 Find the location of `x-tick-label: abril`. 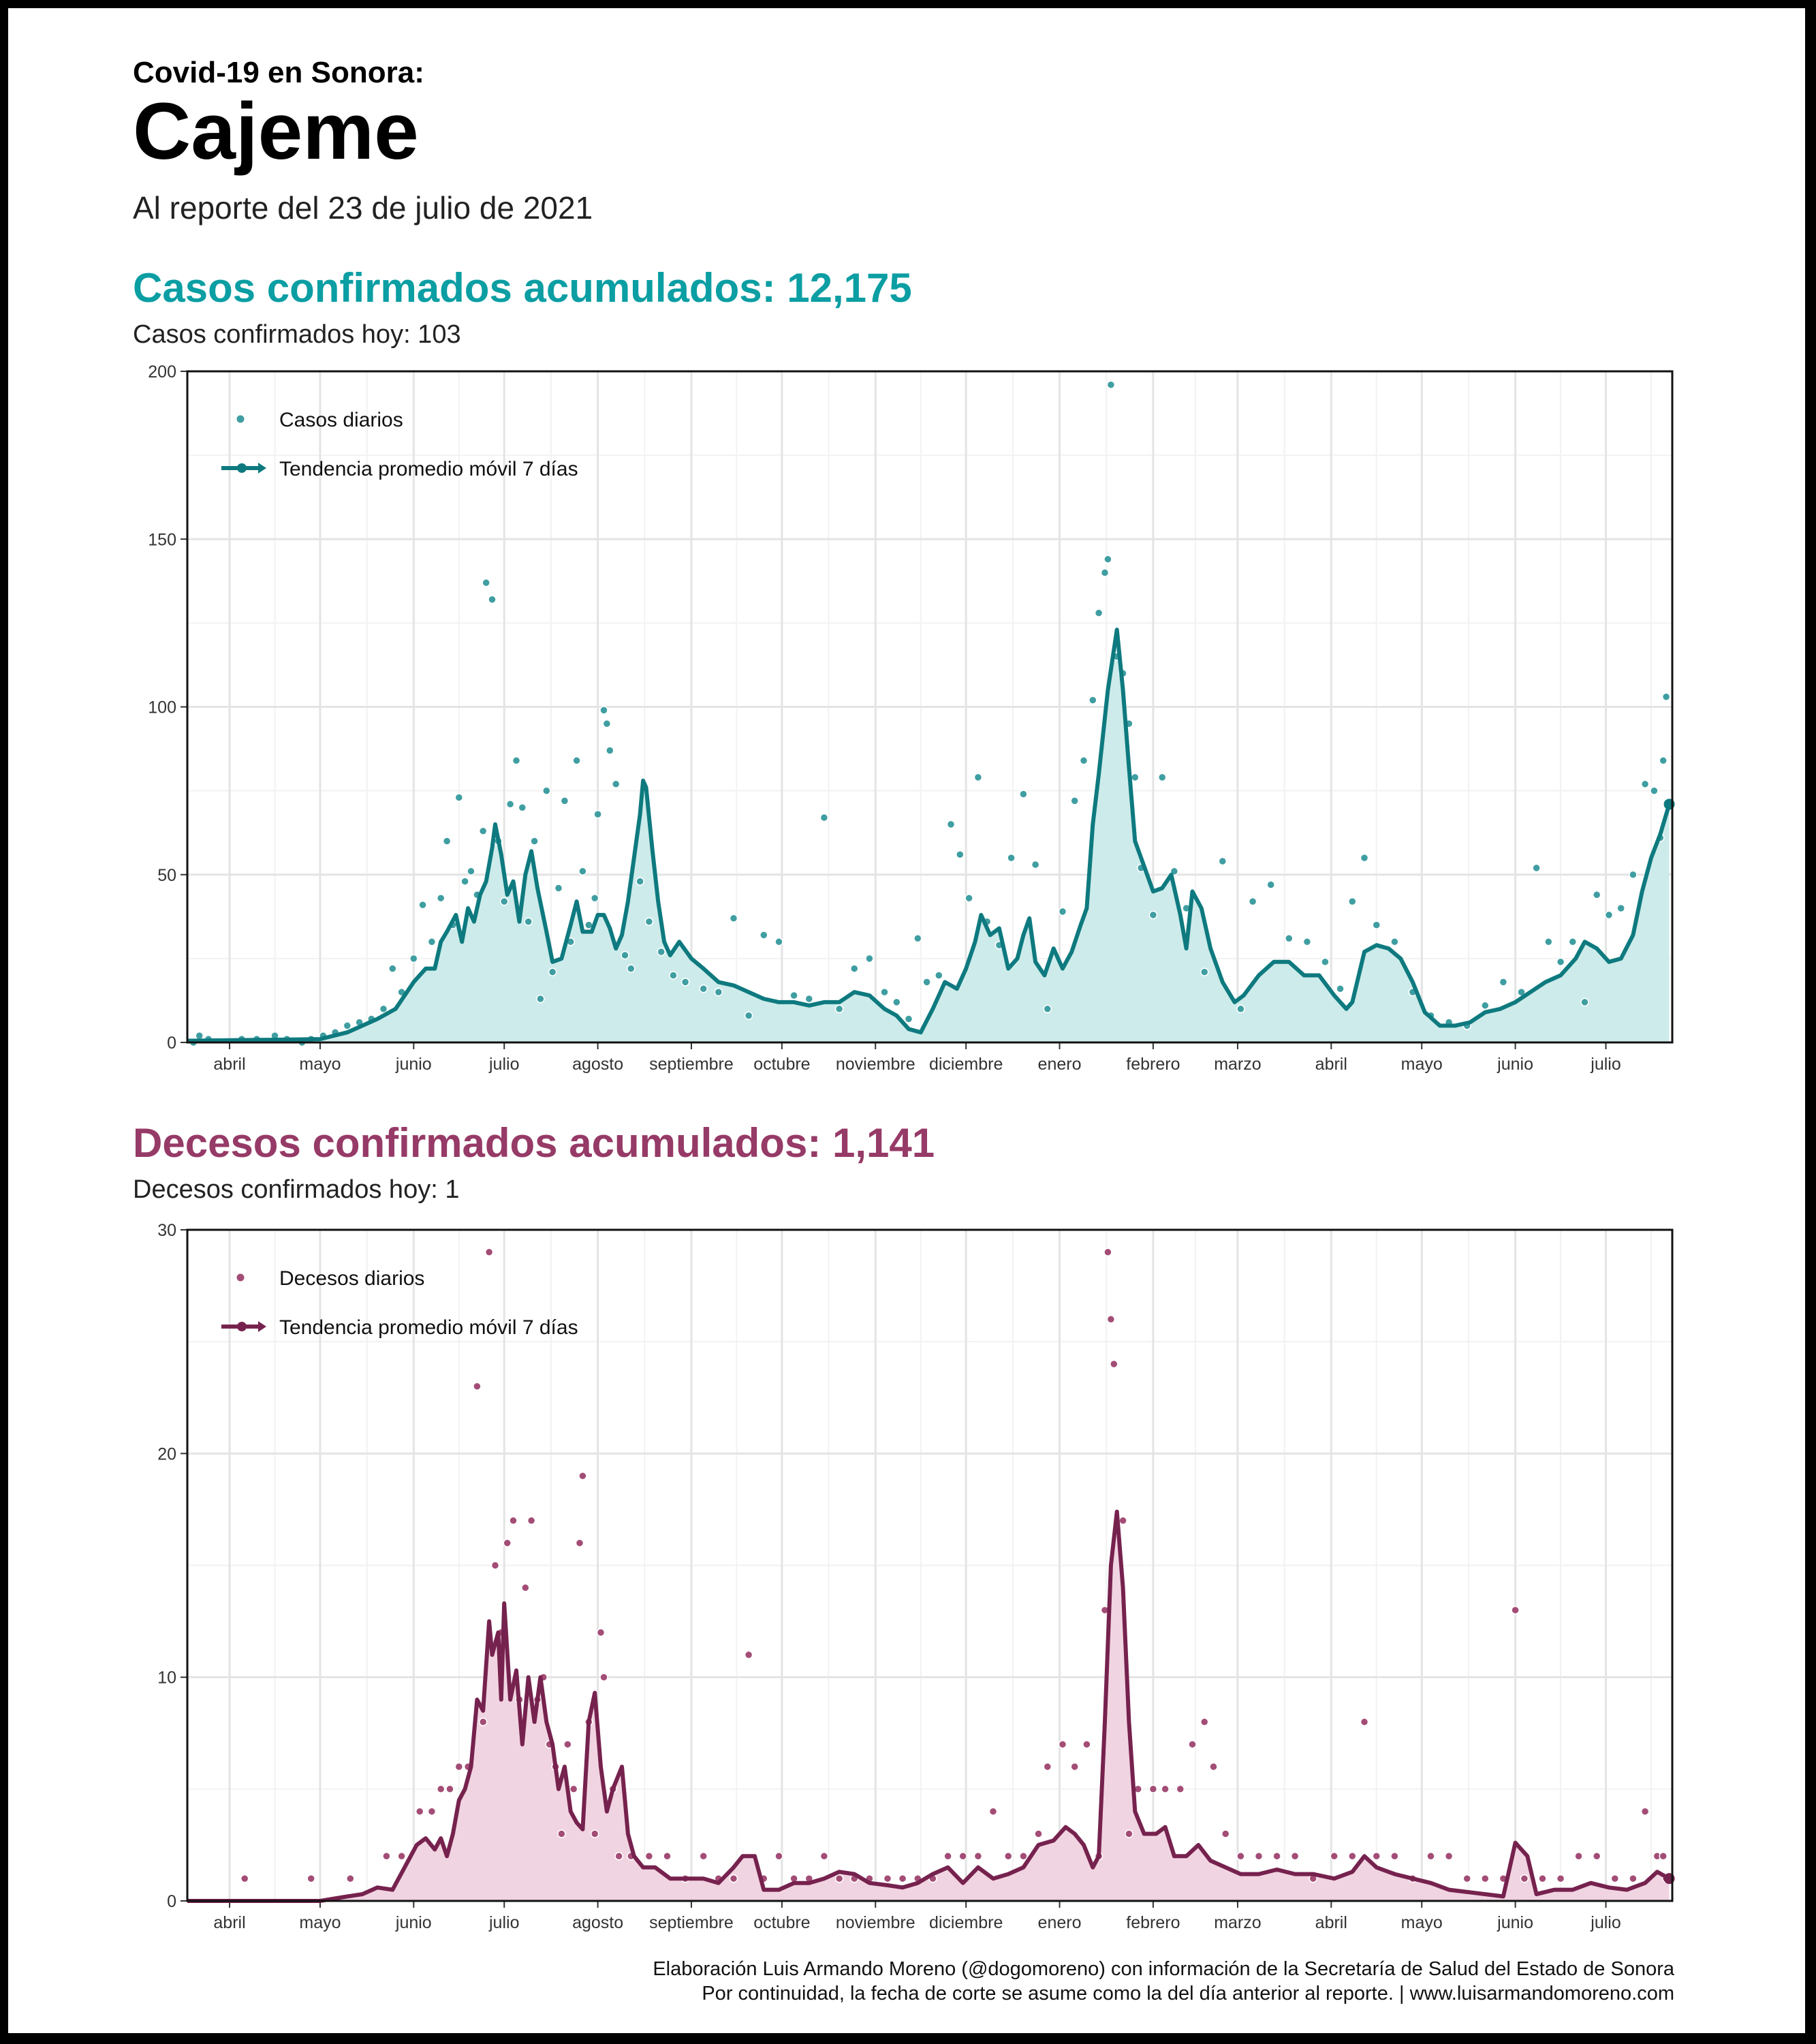

x-tick-label: abril is located at coordinates (1331, 1923).